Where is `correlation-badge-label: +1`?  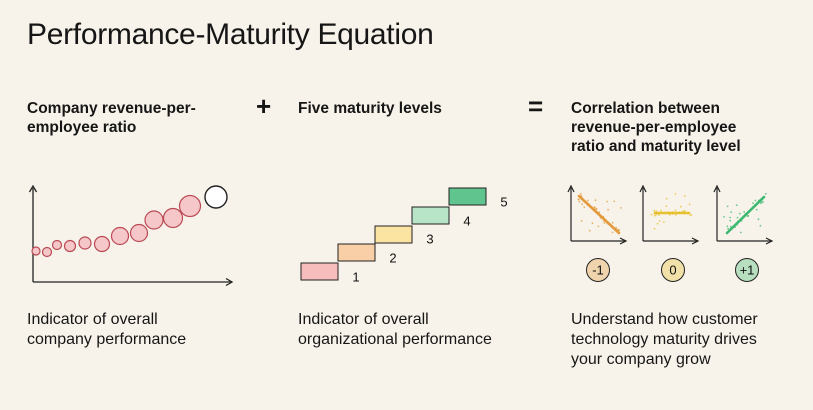
correlation-badge-label: +1 is located at coordinates (747, 269).